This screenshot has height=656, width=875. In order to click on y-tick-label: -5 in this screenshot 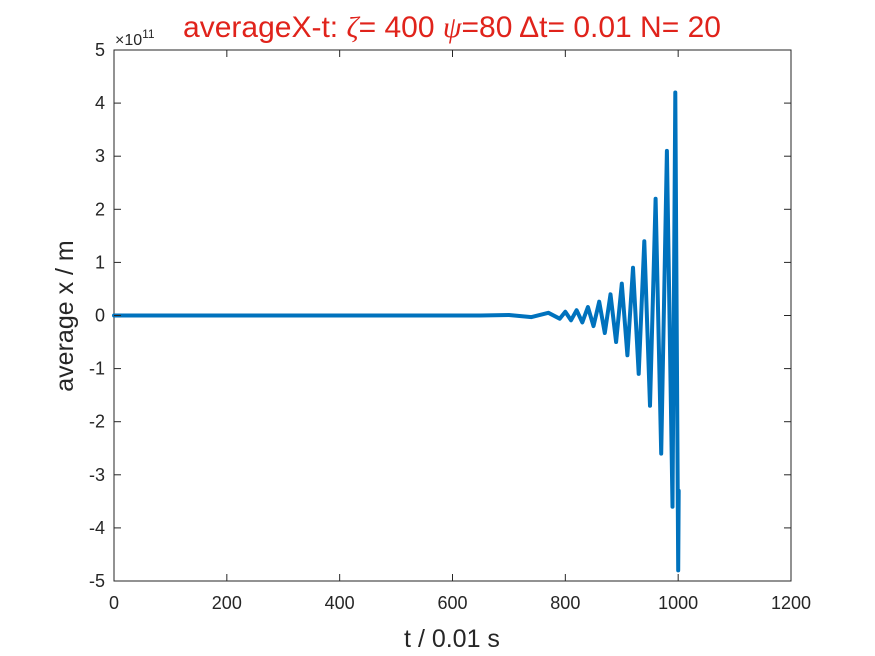, I will do `click(97, 581)`.